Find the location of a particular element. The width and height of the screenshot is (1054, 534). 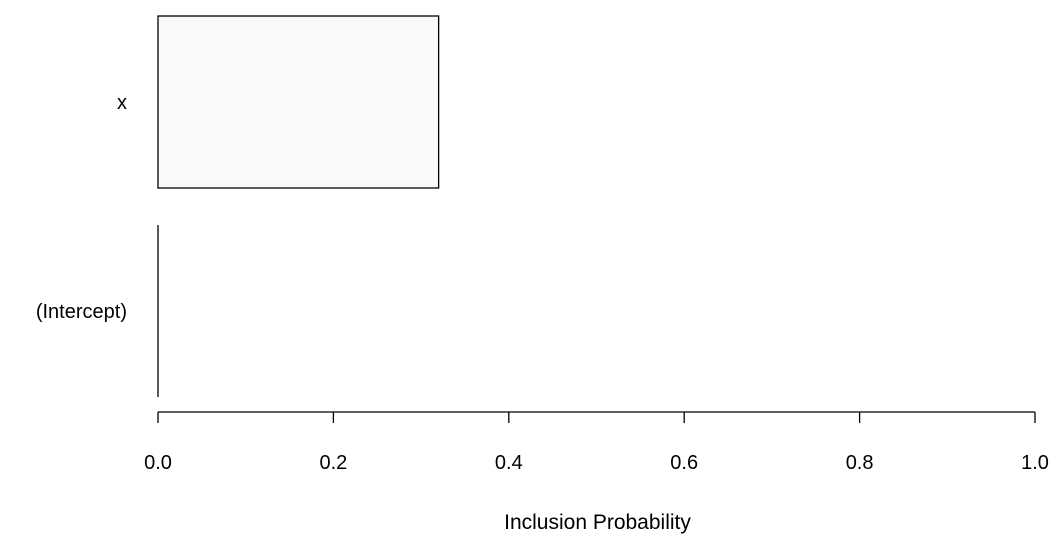

category-label-x: x is located at coordinates (122, 103).